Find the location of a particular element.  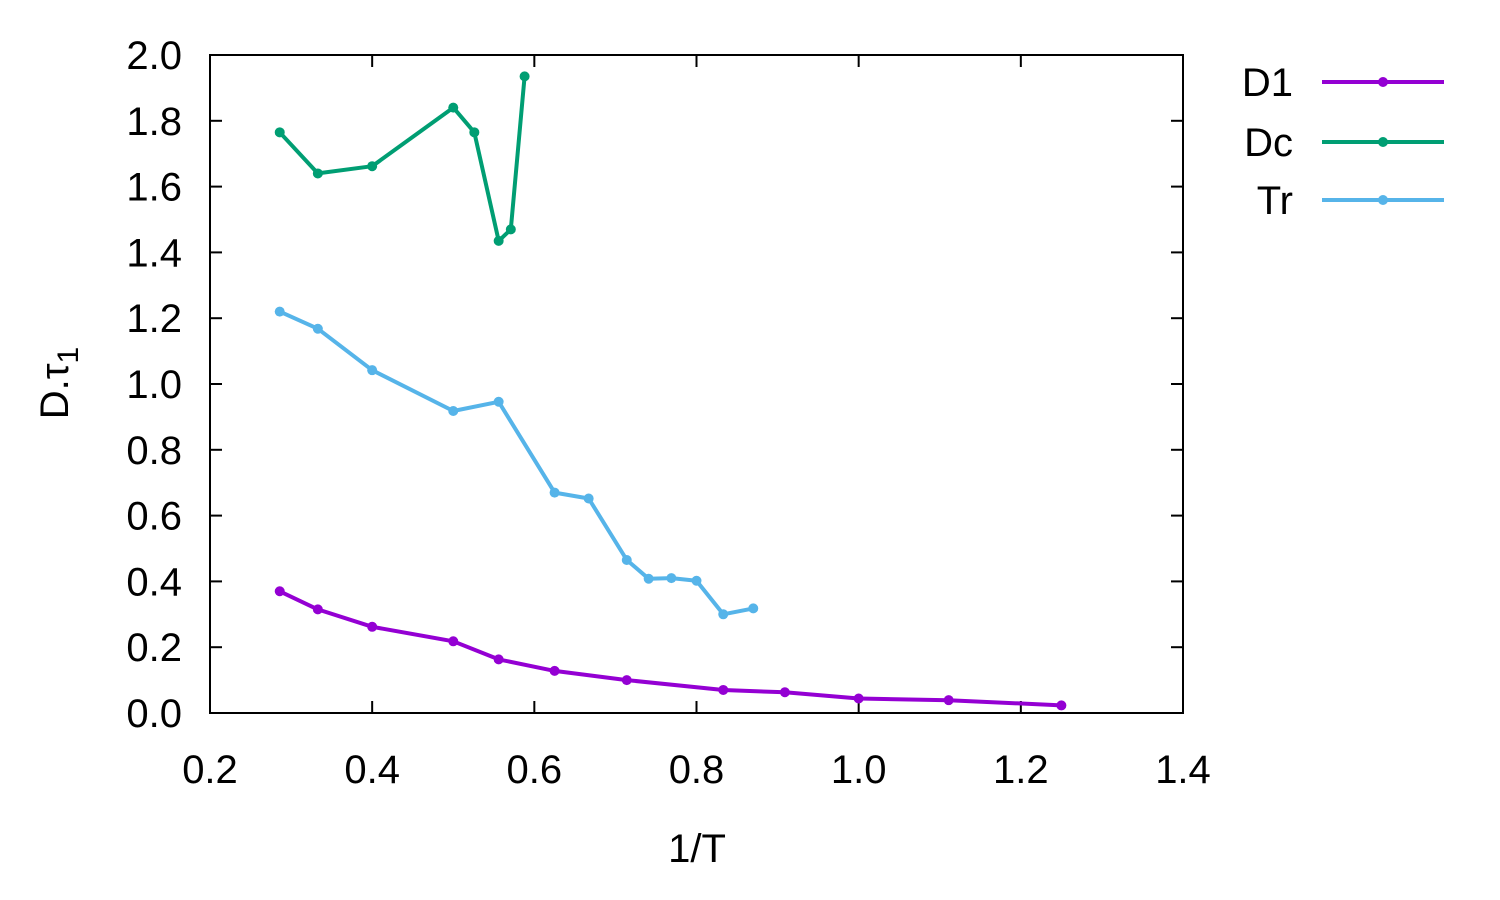

y-tick-label: 0.6 is located at coordinates (154, 517).